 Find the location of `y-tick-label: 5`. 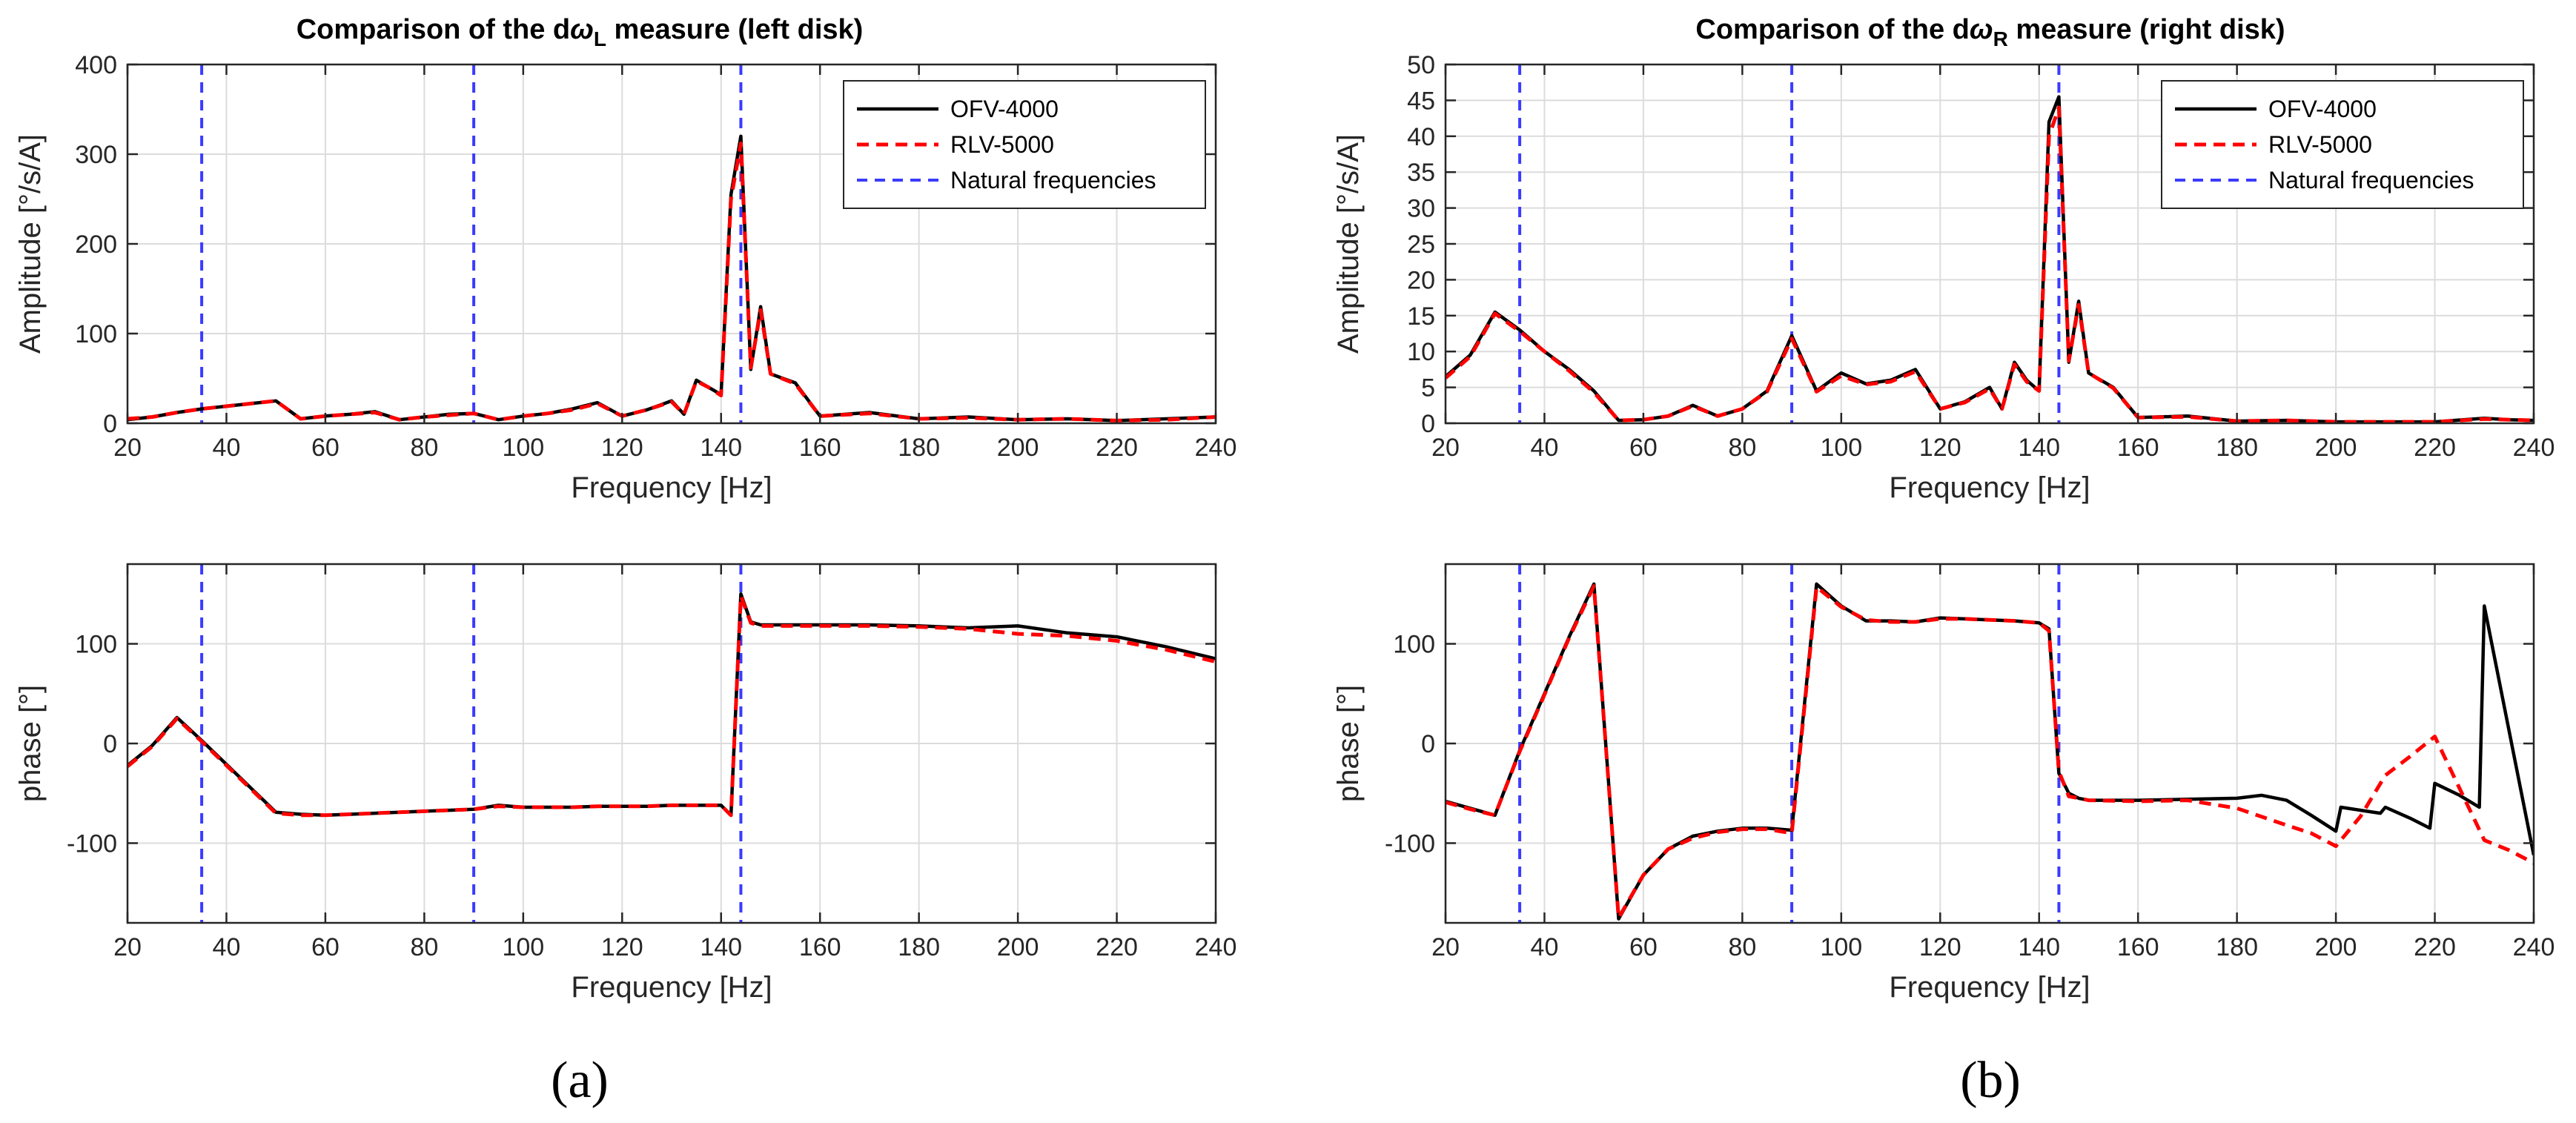

y-tick-label: 5 is located at coordinates (1428, 388).